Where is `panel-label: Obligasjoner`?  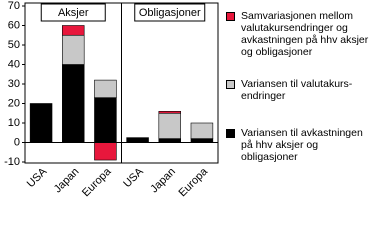
panel-label: Obligasjoner is located at coordinates (170, 13).